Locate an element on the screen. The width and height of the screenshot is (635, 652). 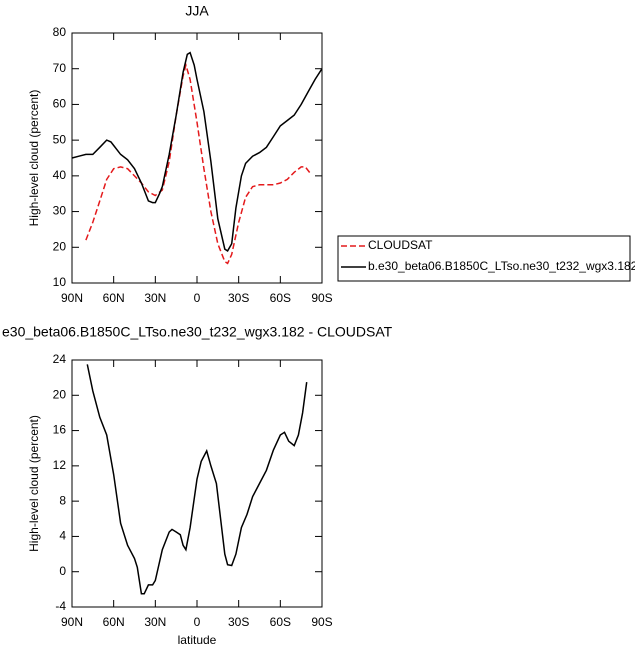
chart-title: JJA is located at coordinates (197, 11).